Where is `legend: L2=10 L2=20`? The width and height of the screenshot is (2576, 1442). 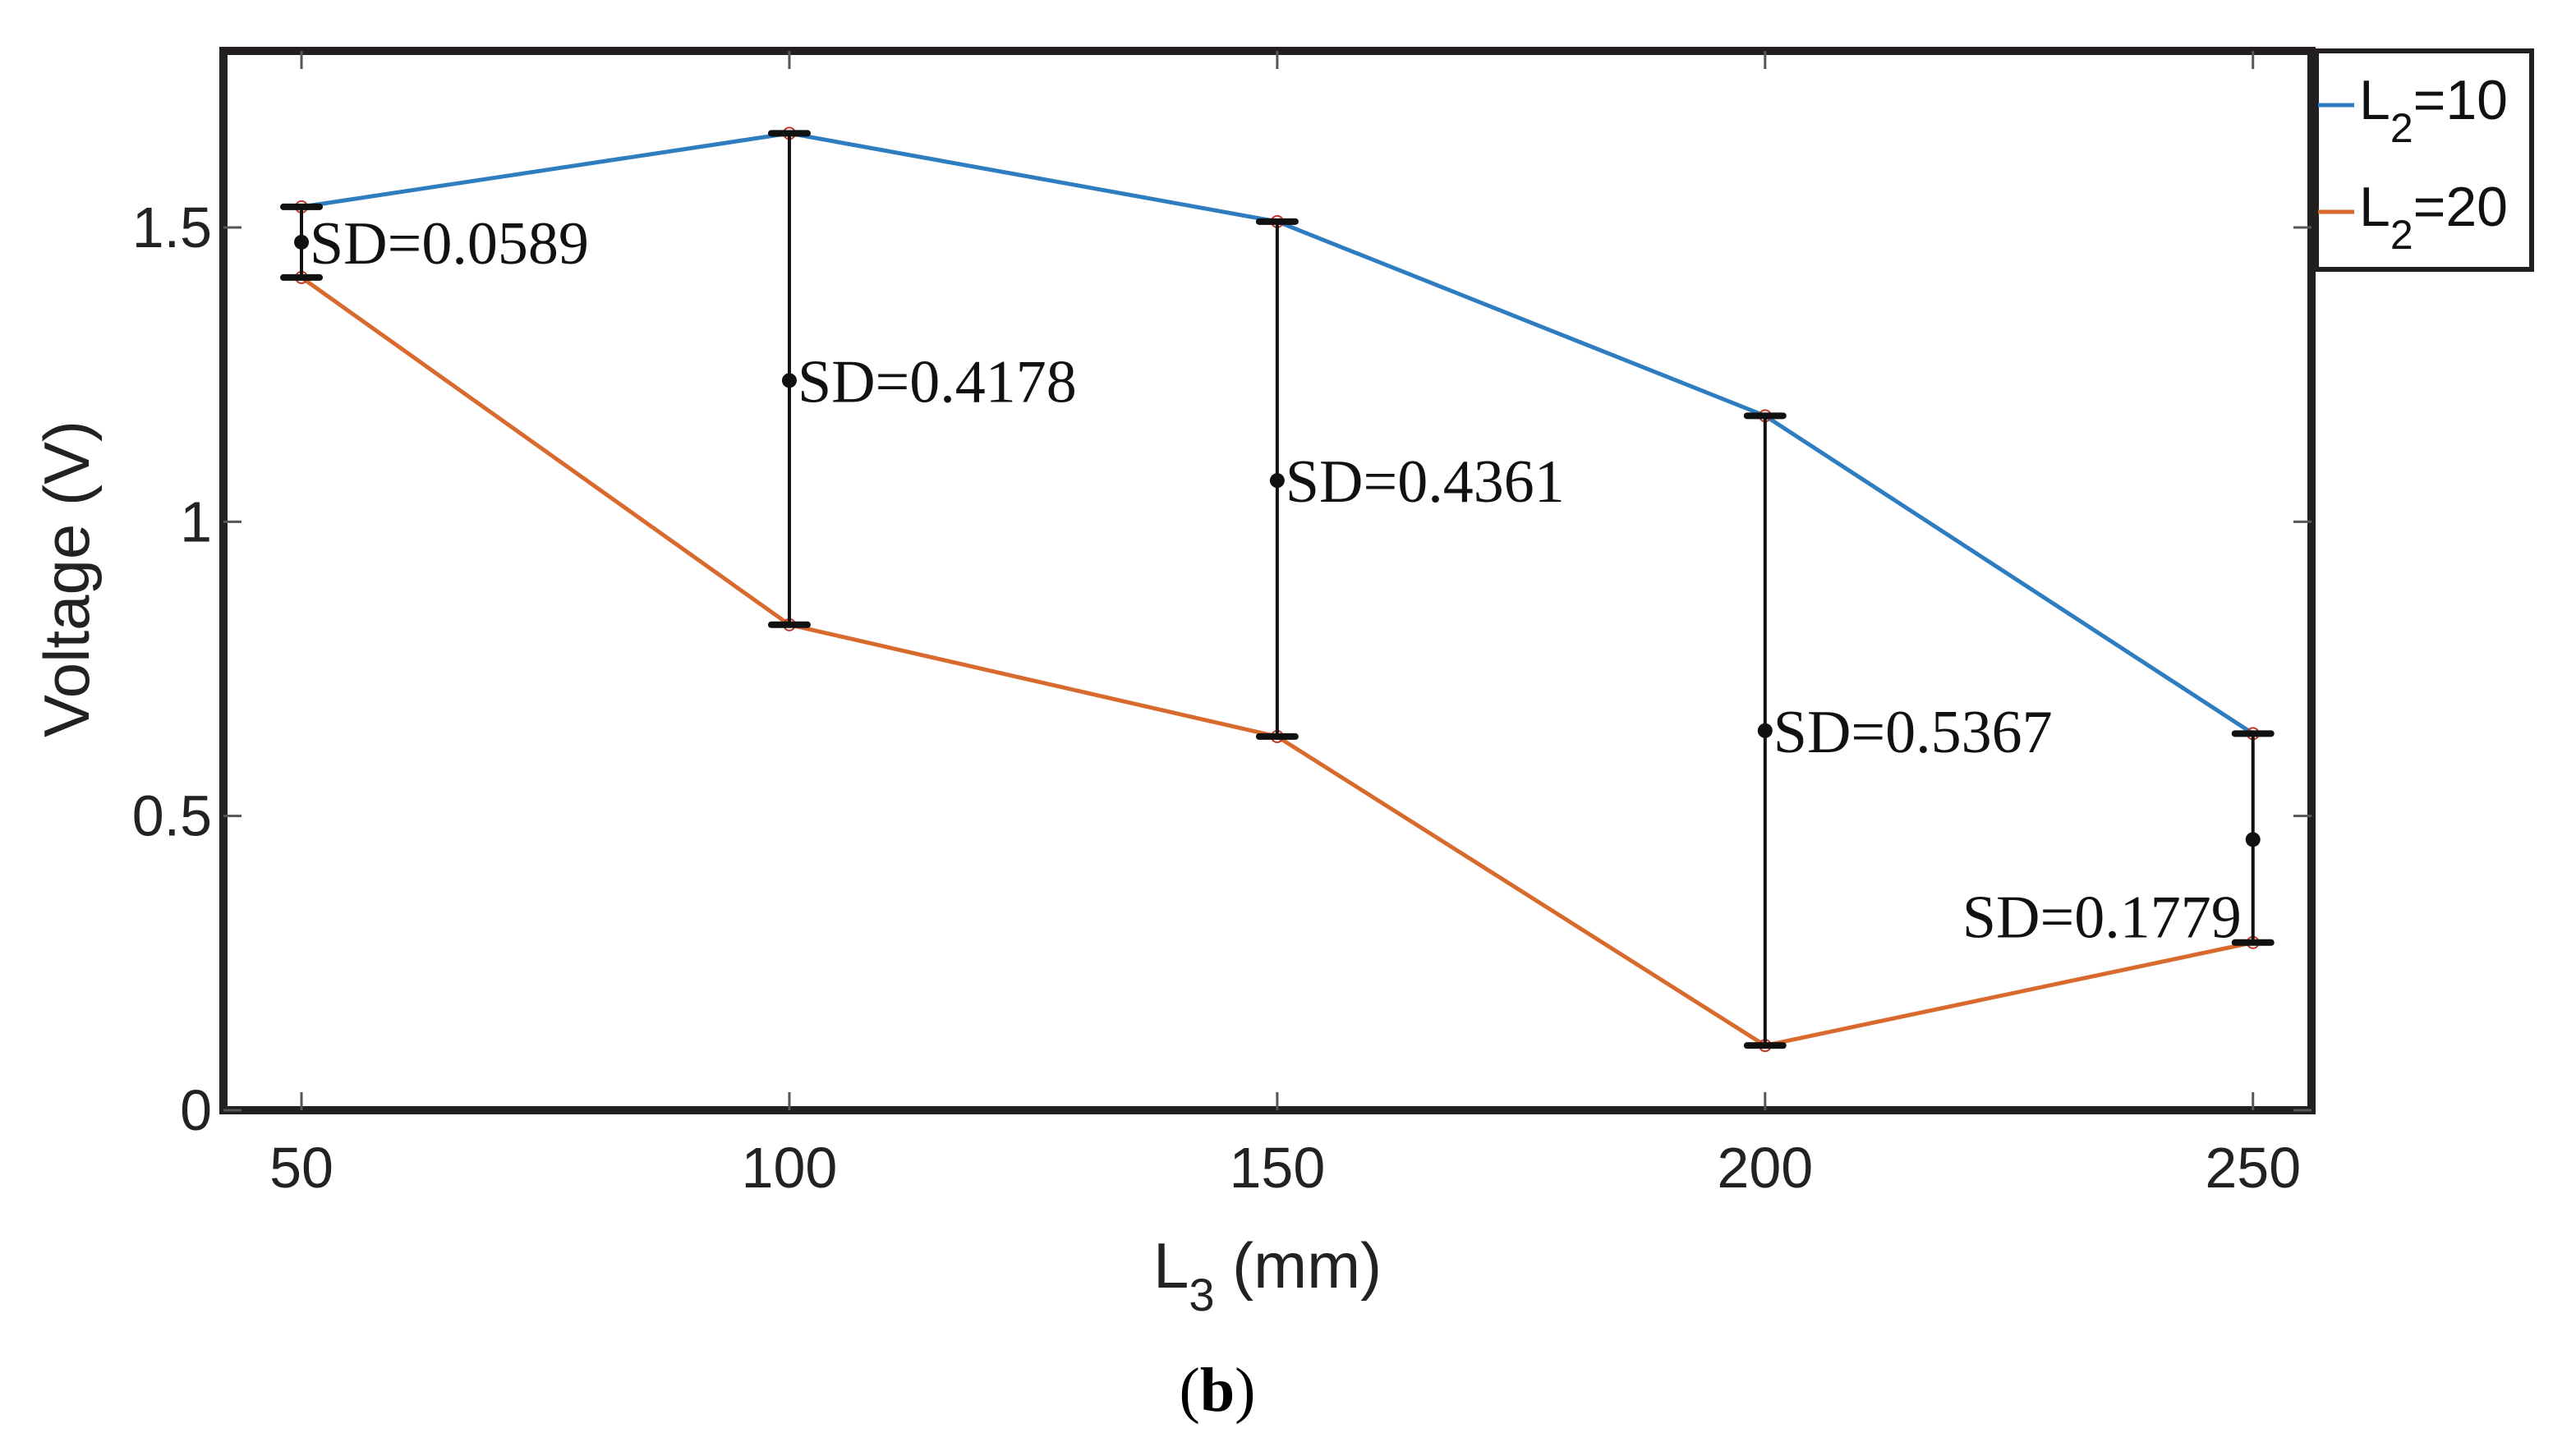
legend: L2=10 L2=20 is located at coordinates (2424, 160).